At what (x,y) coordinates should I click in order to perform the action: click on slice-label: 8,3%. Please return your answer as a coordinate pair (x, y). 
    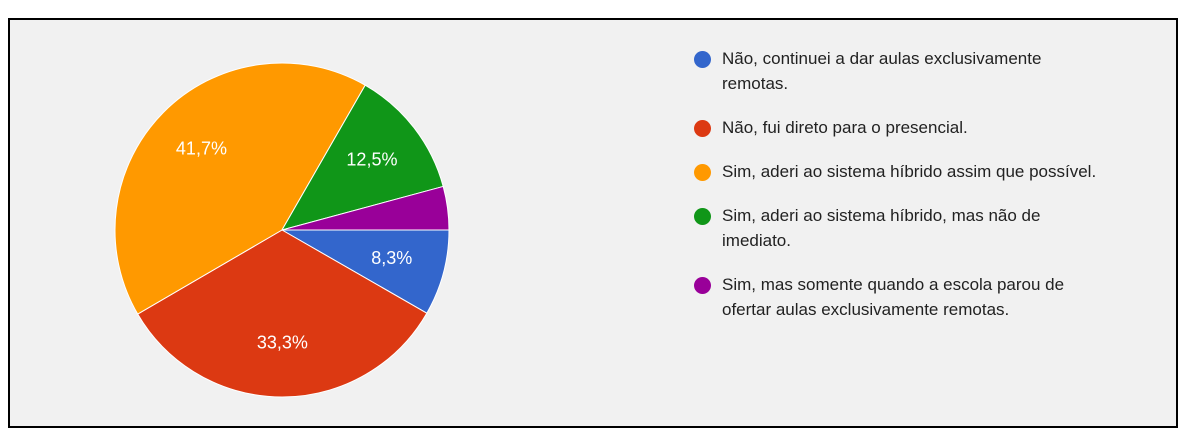
    Looking at the image, I should click on (391, 258).